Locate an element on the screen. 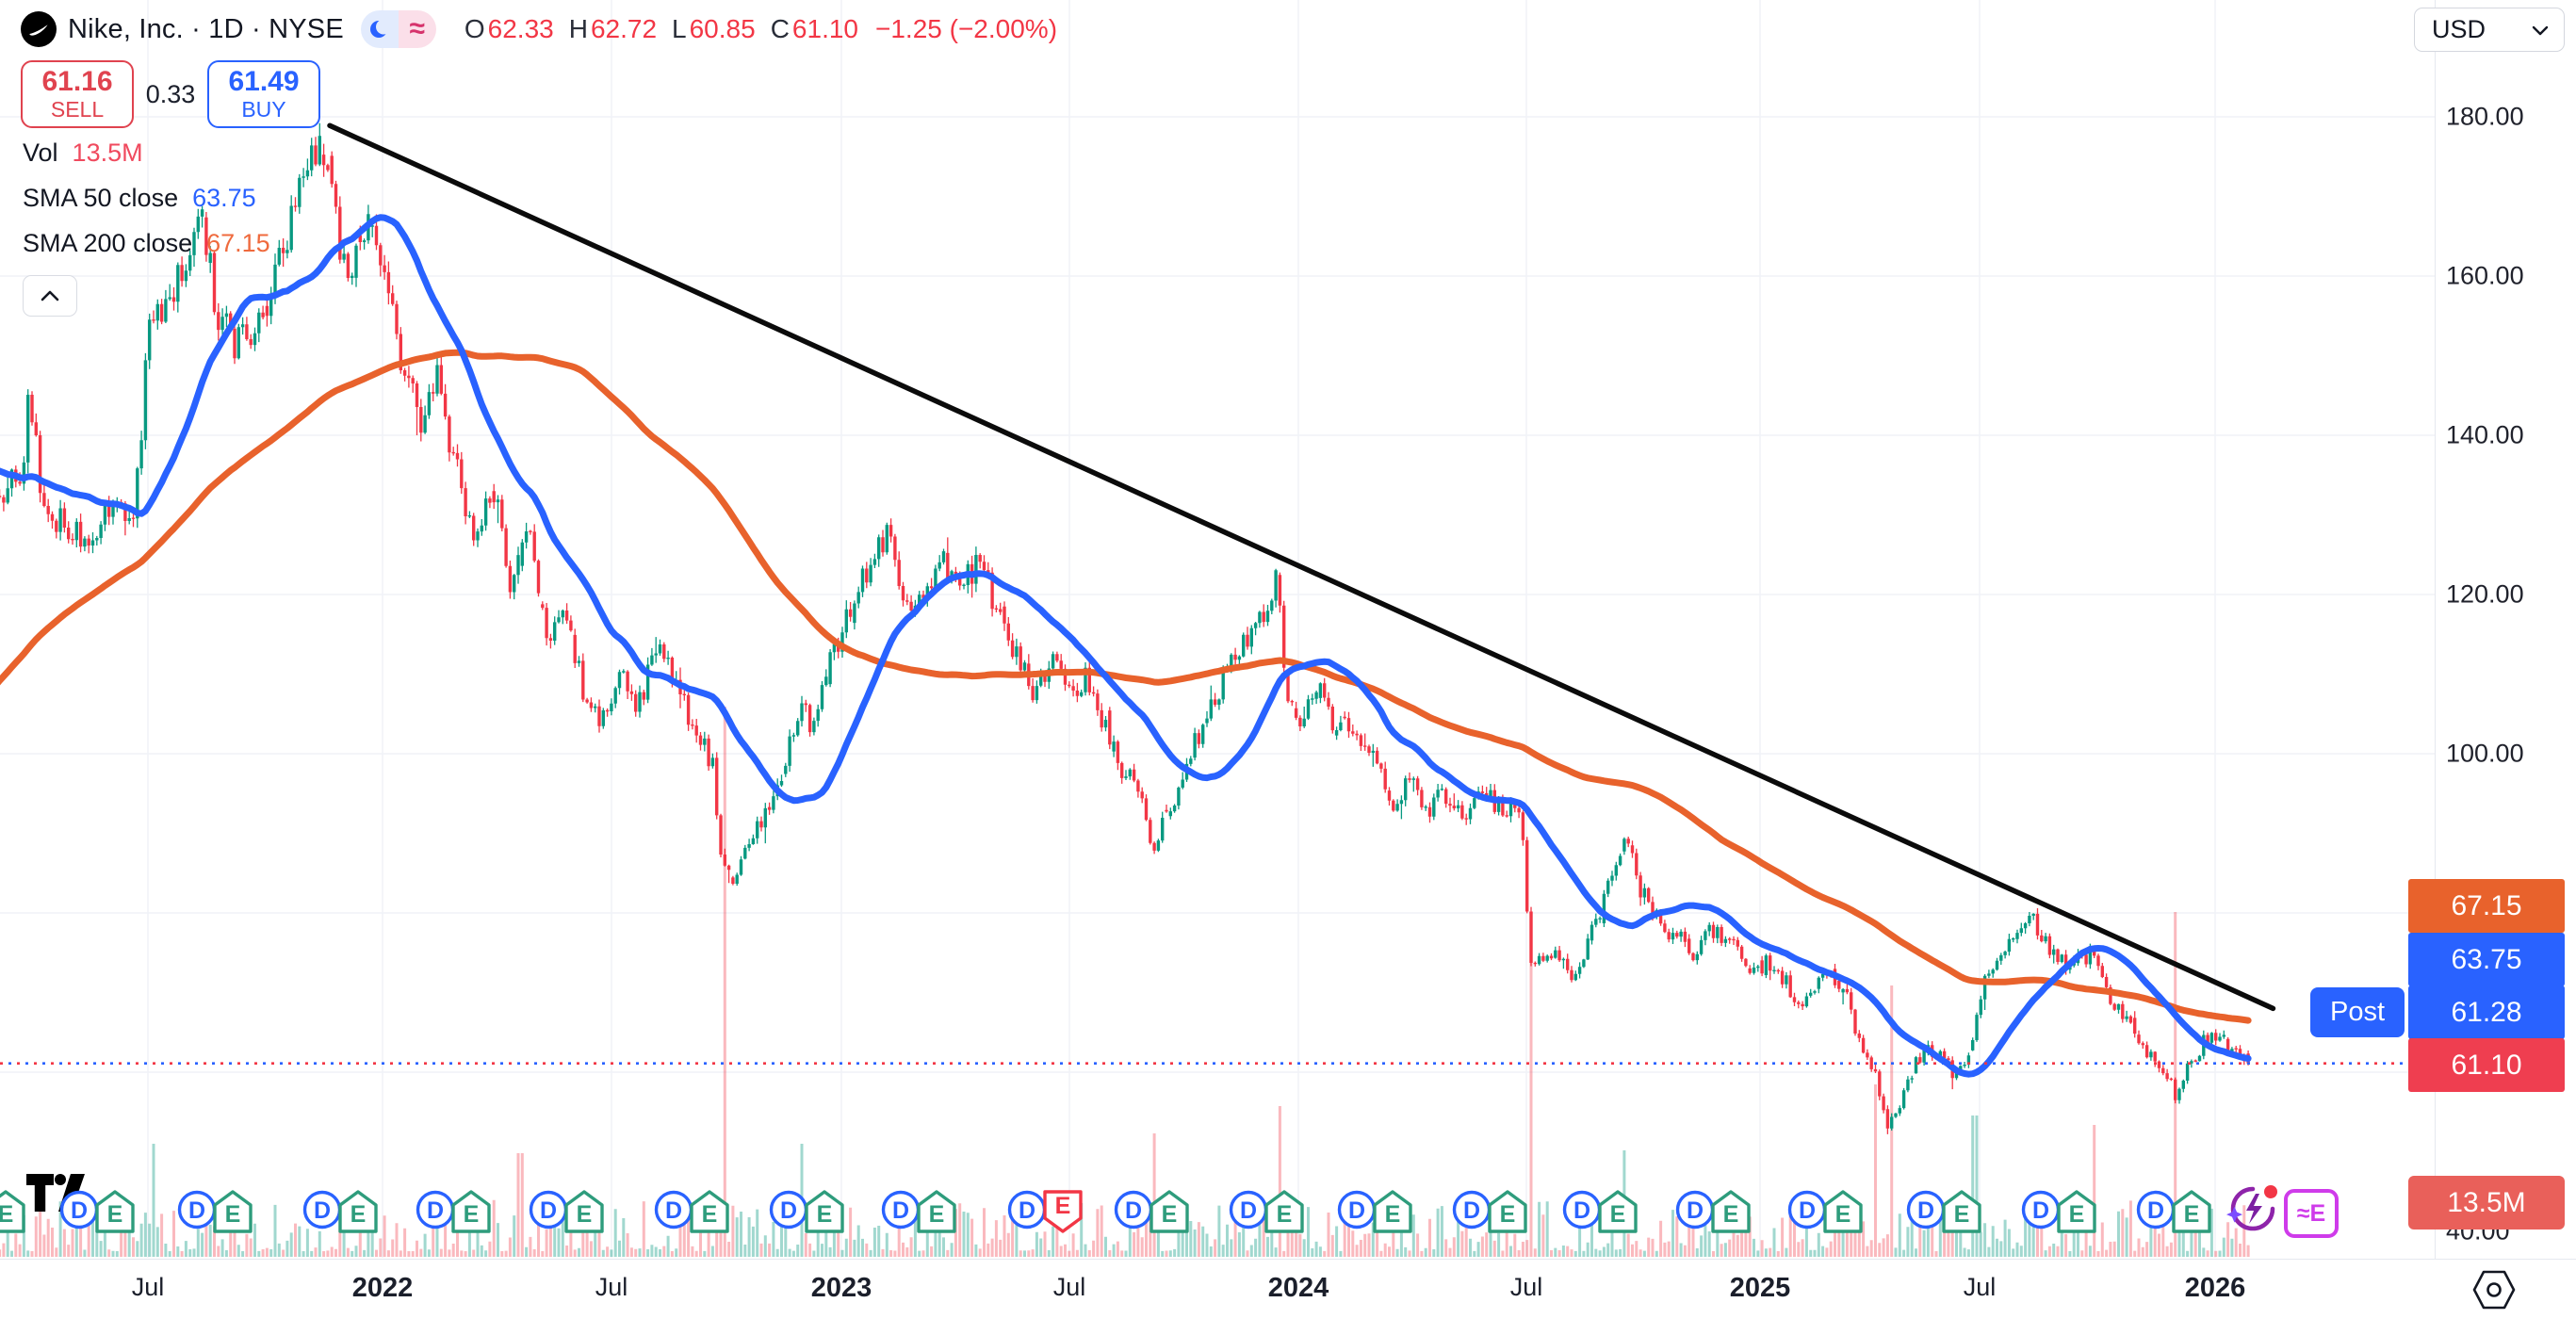 Image resolution: width=2576 pixels, height=1319 pixels. sma200-legend-row: SMA 200 close 67.15 is located at coordinates (146, 243).